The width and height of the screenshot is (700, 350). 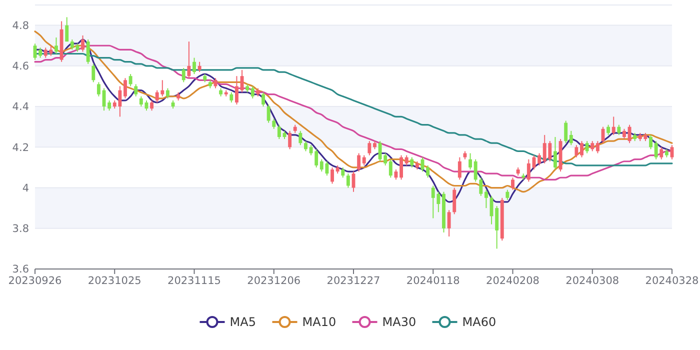 What do you see at coordinates (513, 281) in the screenshot?
I see `x-tick-label: 20240208` at bounding box center [513, 281].